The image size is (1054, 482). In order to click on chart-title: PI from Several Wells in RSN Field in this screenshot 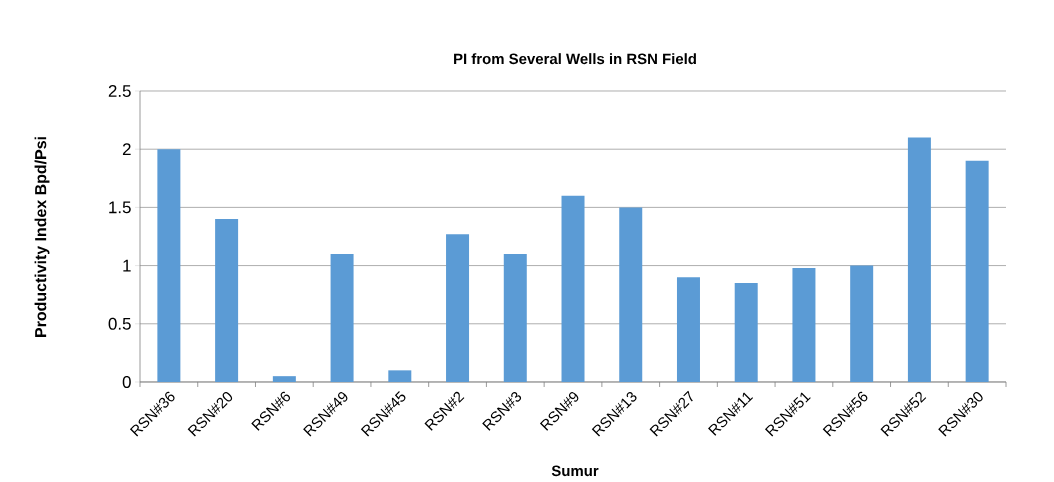, I will do `click(575, 59)`.